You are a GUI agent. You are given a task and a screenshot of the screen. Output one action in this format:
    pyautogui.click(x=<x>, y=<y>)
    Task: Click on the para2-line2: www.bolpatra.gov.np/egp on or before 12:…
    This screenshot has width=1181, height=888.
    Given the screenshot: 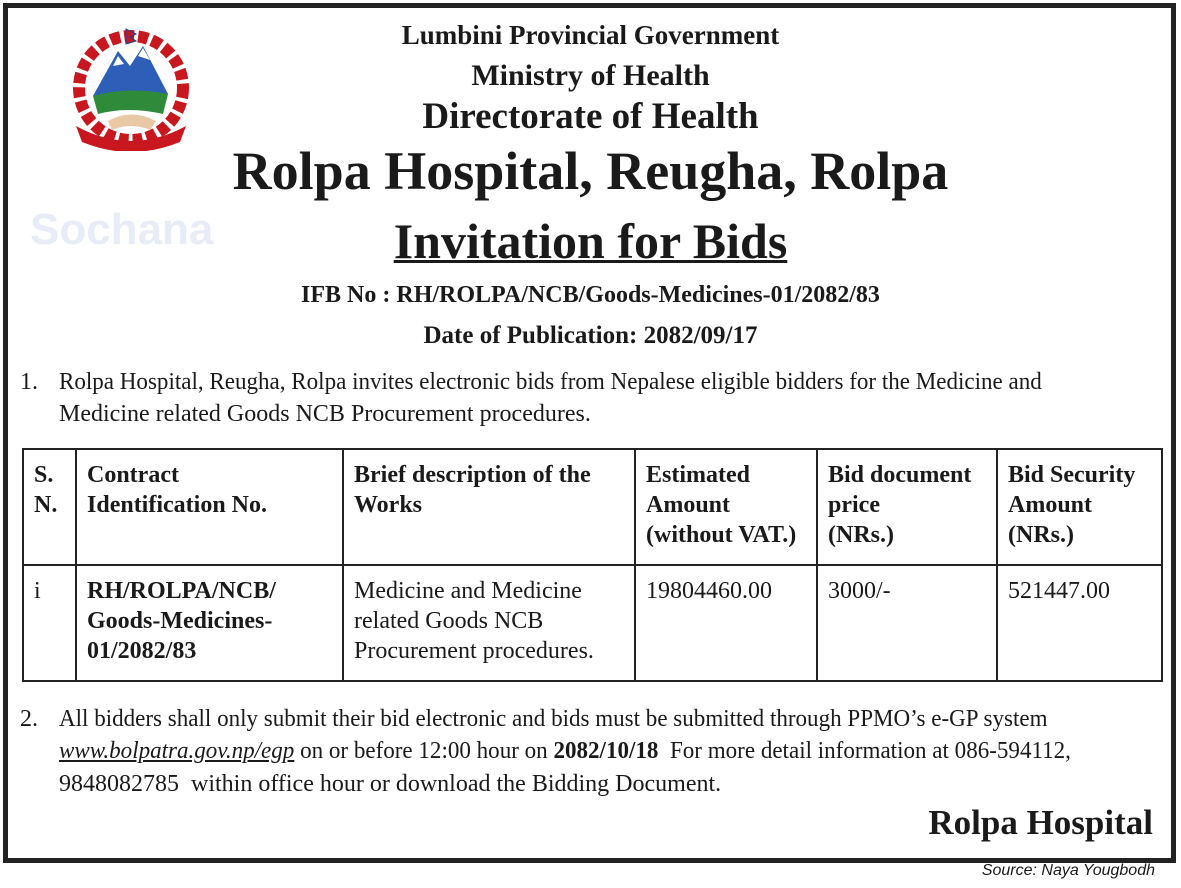 What is the action you would take?
    pyautogui.click(x=565, y=751)
    